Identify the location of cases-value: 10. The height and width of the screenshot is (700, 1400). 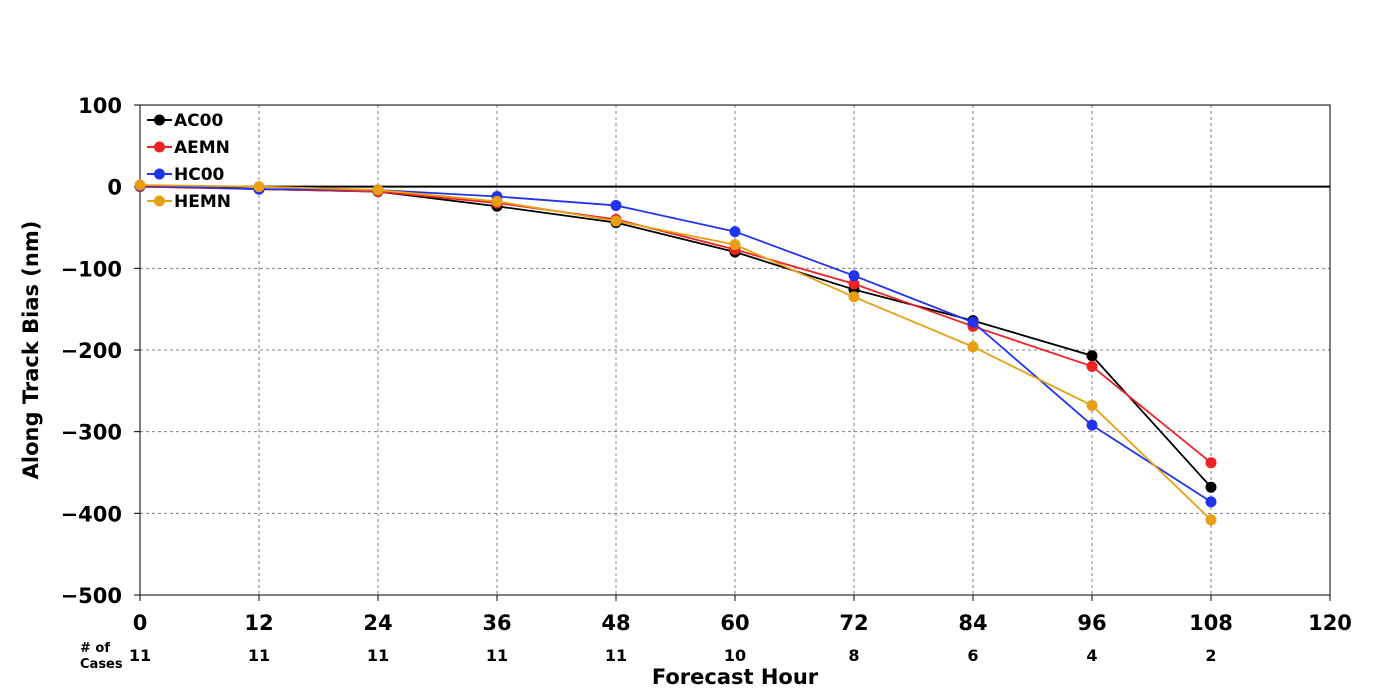
(735, 655).